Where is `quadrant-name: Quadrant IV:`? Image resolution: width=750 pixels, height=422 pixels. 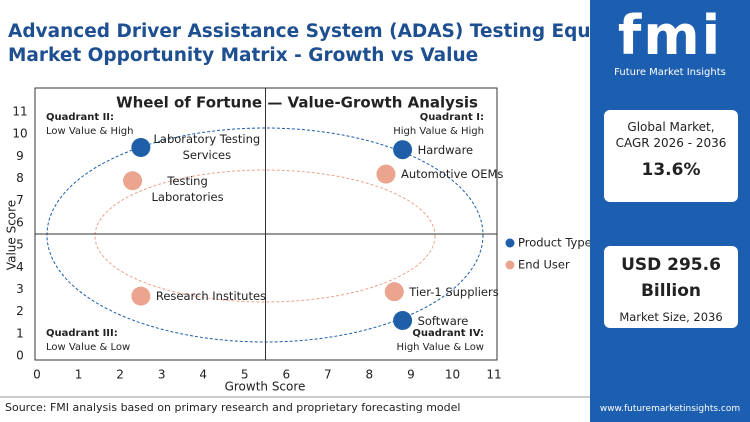 quadrant-name: Quadrant IV: is located at coordinates (448, 333).